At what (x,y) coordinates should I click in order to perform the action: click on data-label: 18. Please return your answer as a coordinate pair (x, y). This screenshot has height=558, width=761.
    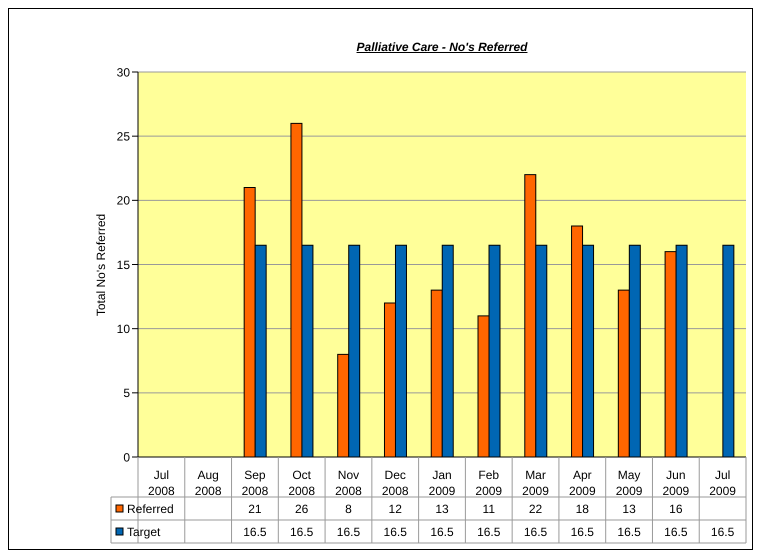
    Looking at the image, I should click on (583, 509).